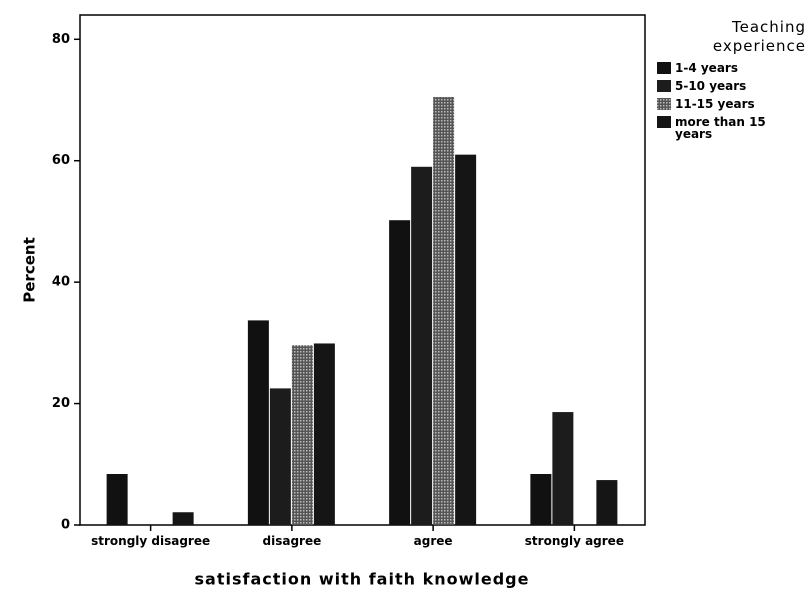 The width and height of the screenshot is (808, 592). I want to click on y-tick-label: 40, so click(61, 282).